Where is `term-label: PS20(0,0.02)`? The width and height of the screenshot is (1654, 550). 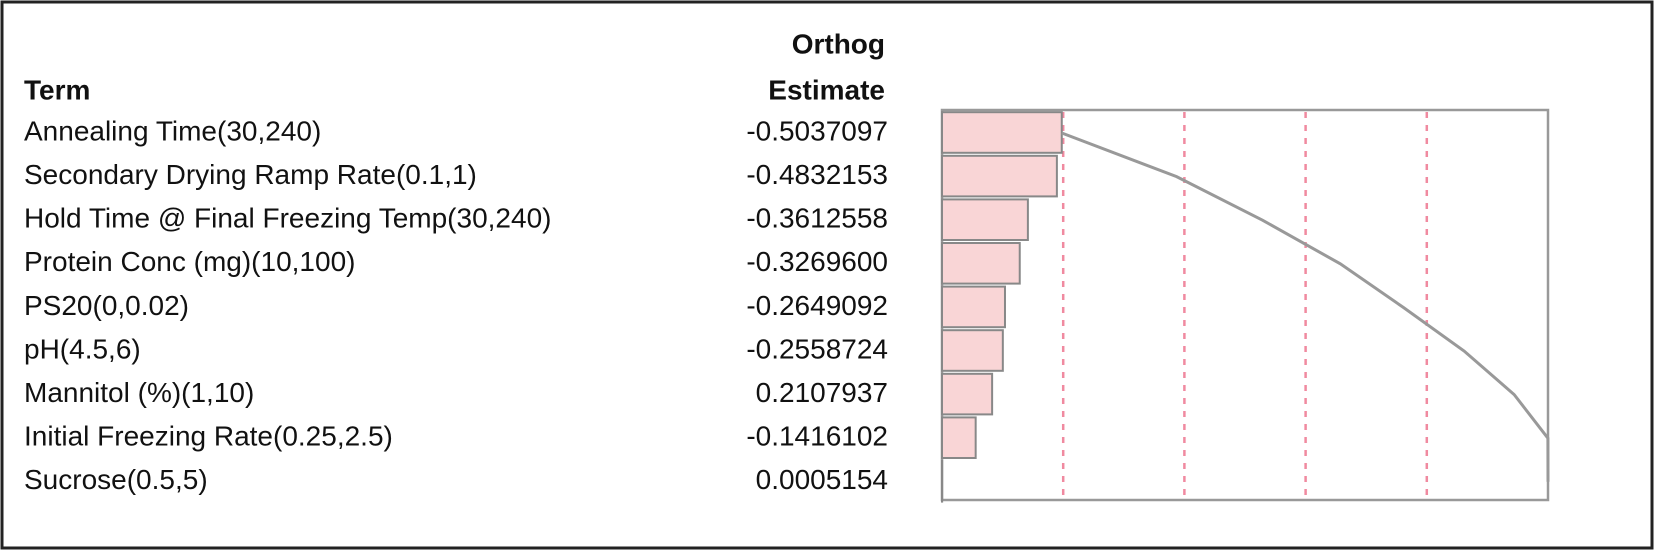 term-label: PS20(0,0.02) is located at coordinates (106, 305).